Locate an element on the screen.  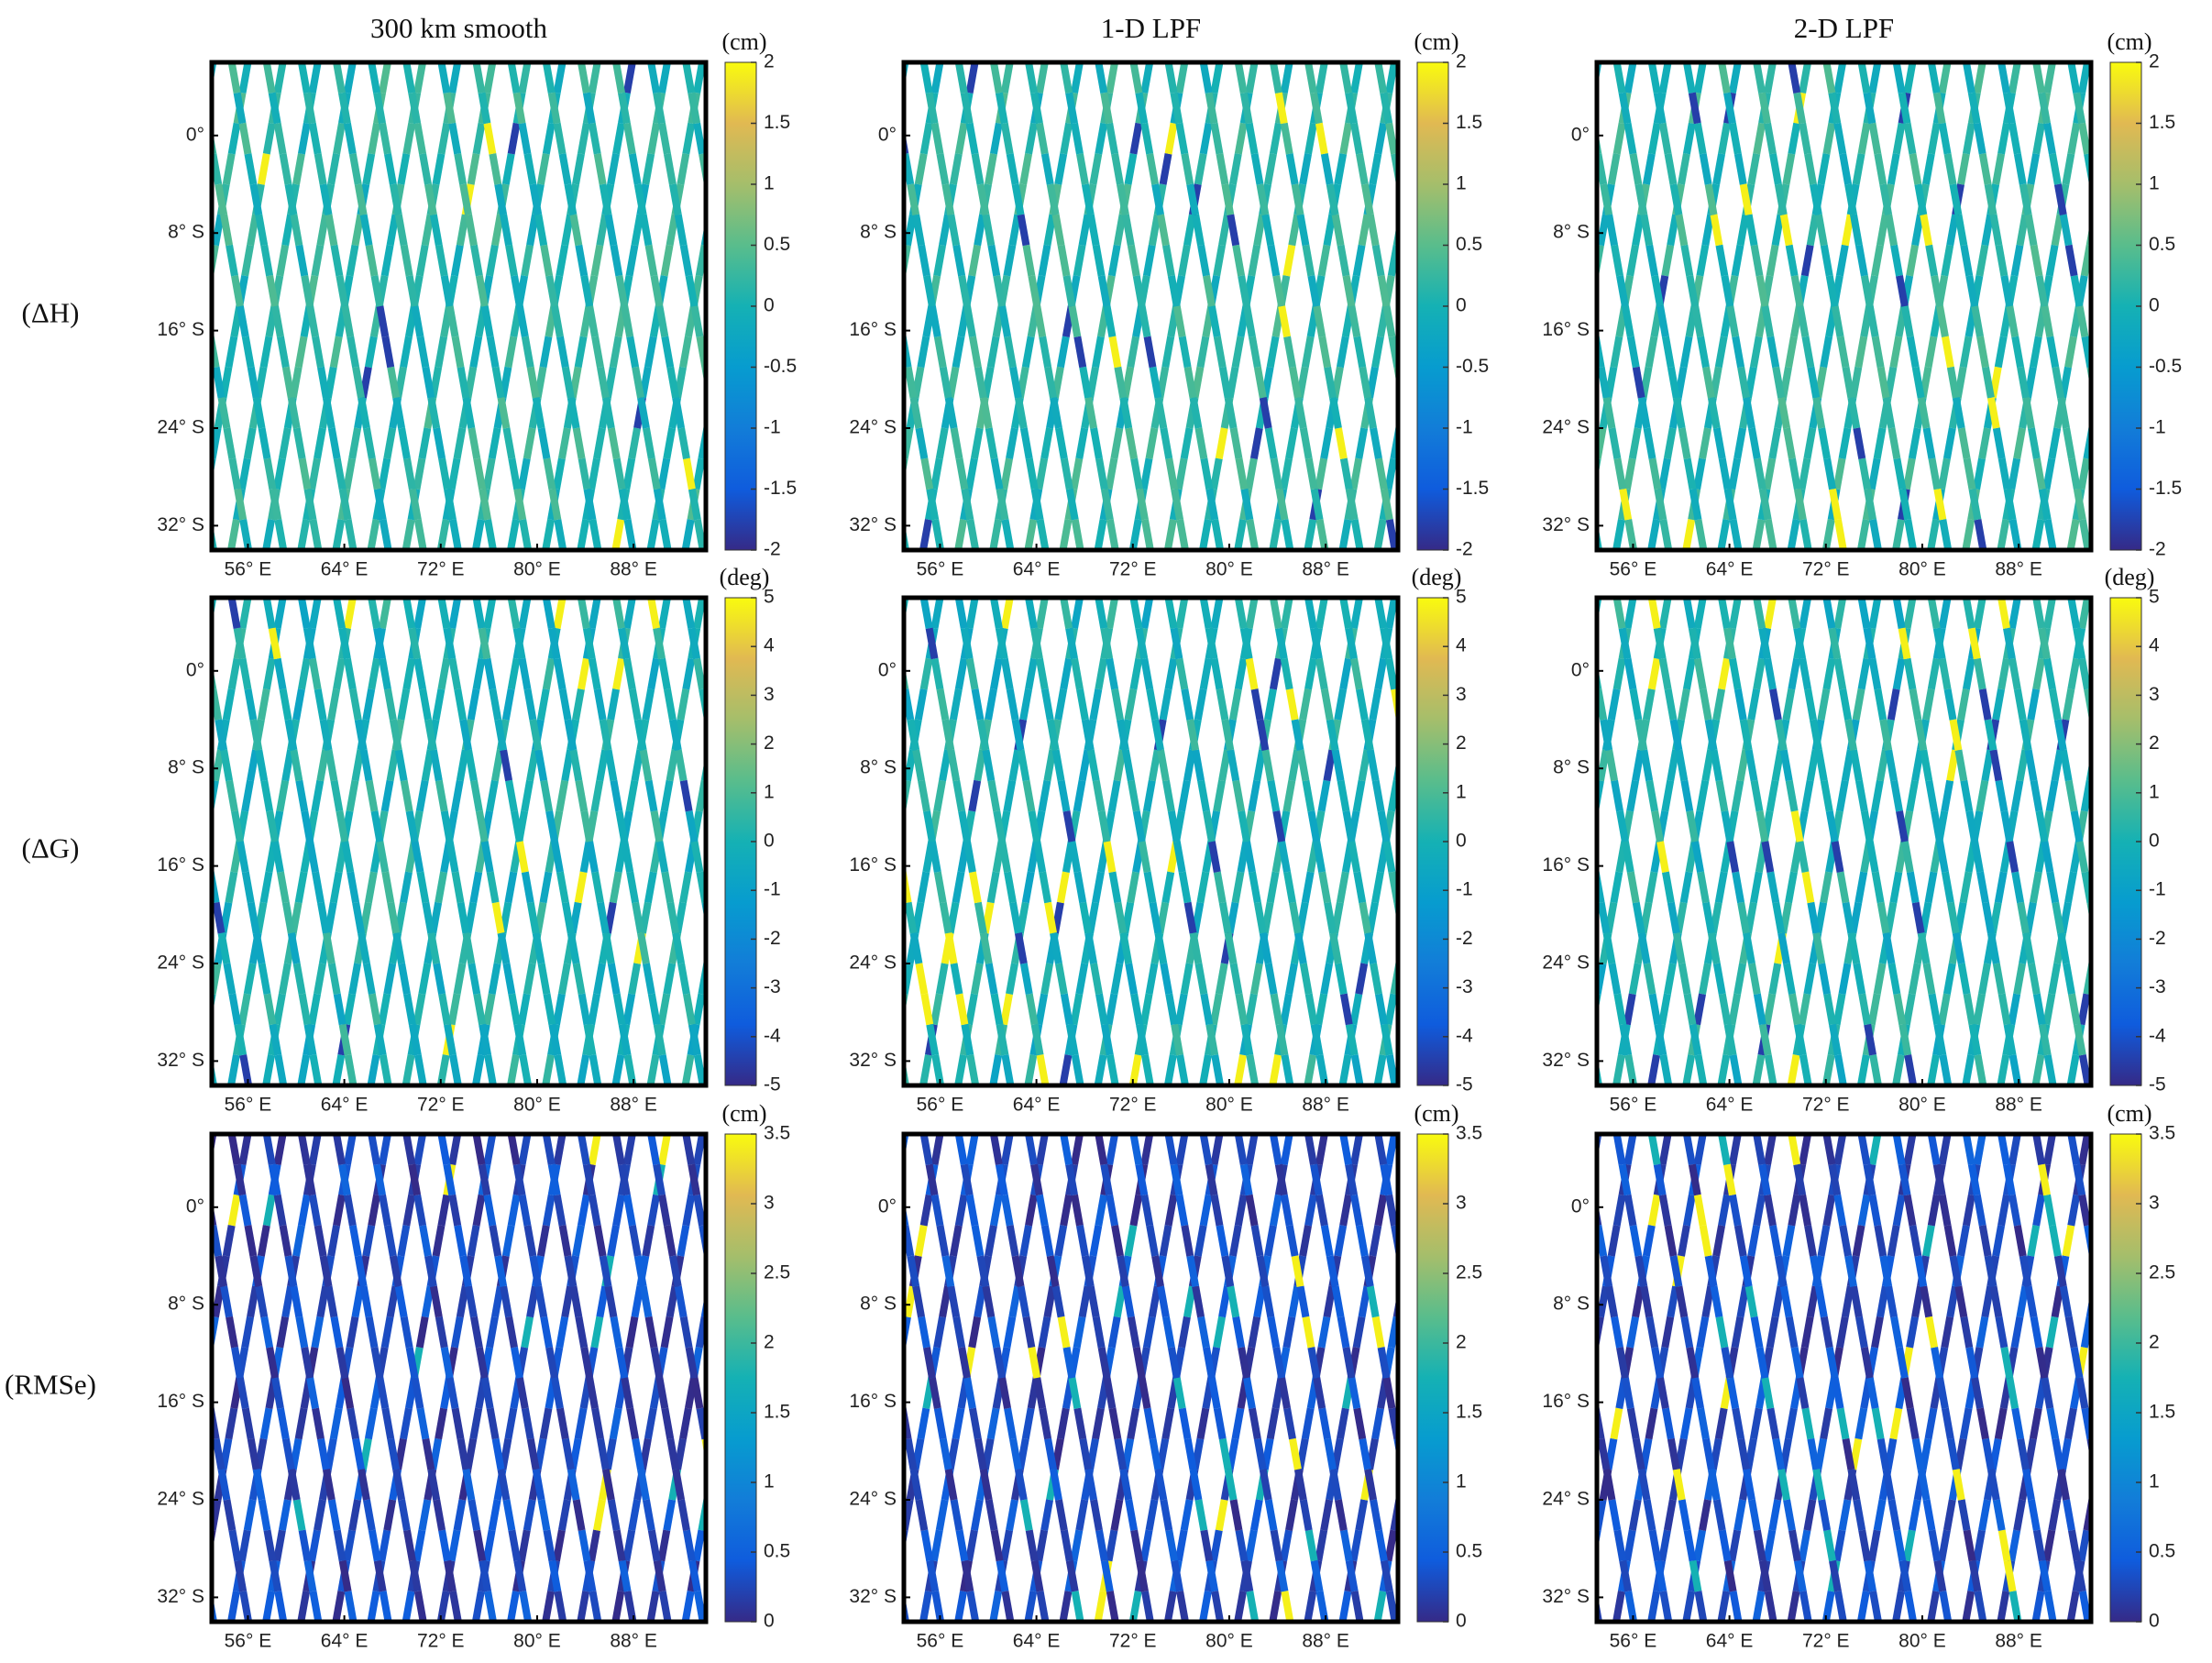
x-tick-label: 64° E is located at coordinates (1730, 569).